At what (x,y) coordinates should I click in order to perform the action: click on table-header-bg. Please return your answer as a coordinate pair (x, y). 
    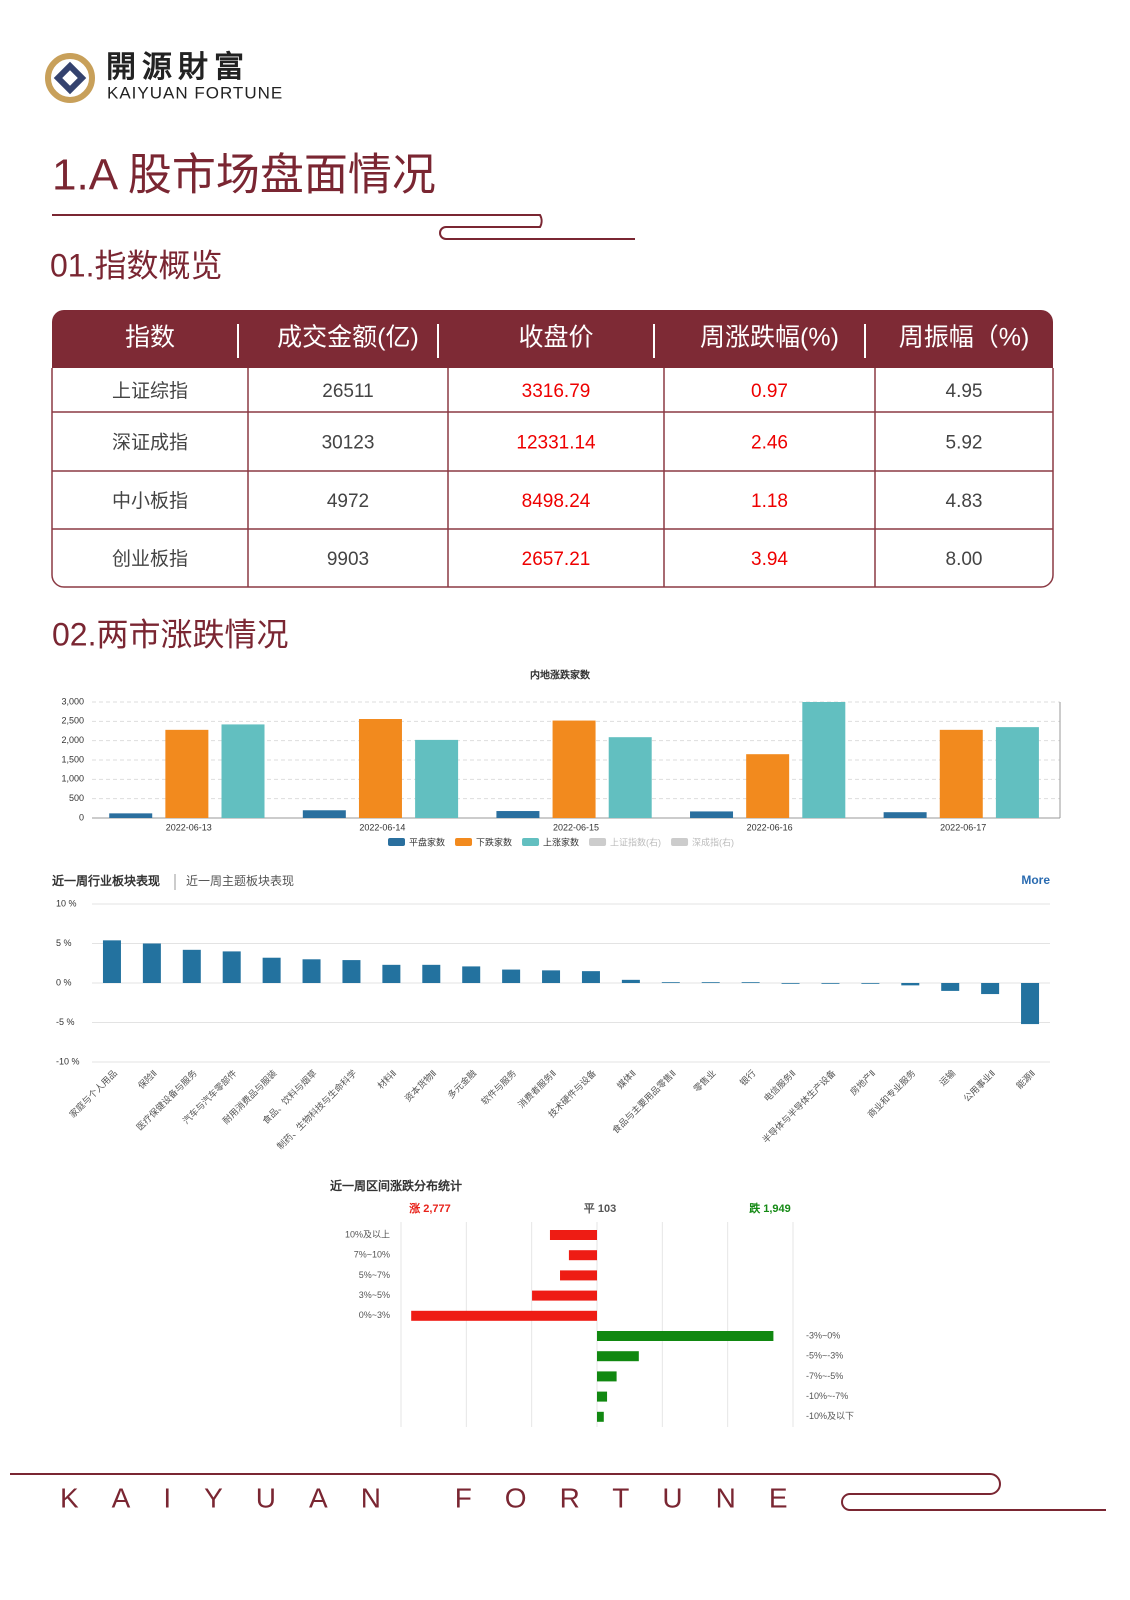
    Looking at the image, I should click on (552, 339).